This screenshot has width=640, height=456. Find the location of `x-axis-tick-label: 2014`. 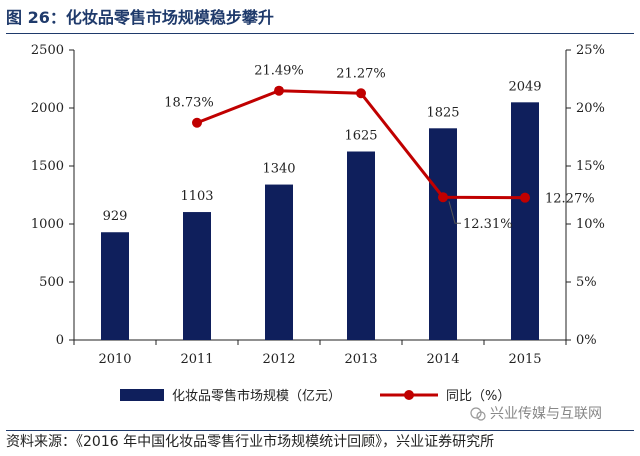

x-axis-tick-label: 2014 is located at coordinates (442, 359).